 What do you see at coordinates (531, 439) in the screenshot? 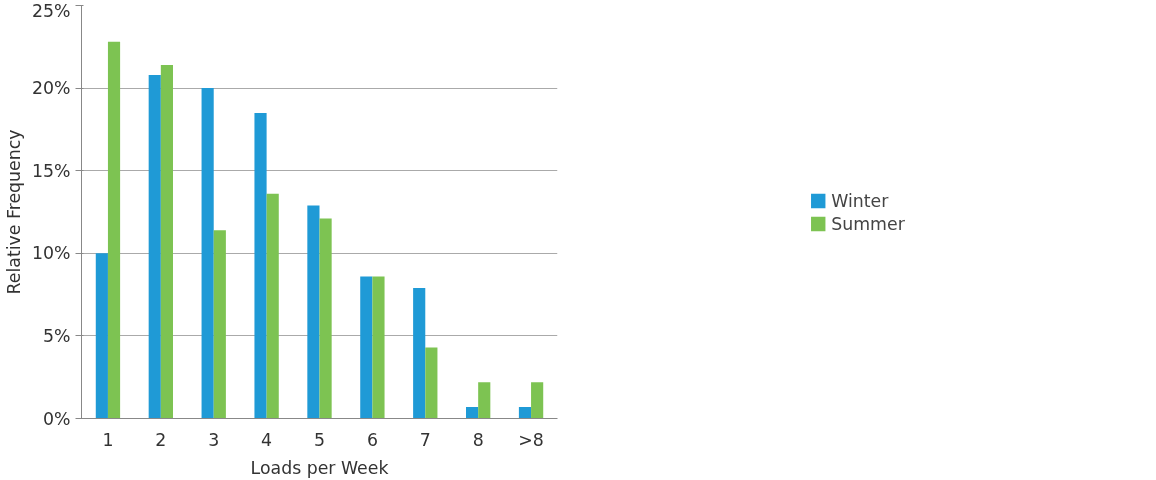
I see `x-tick-label: >8` at bounding box center [531, 439].